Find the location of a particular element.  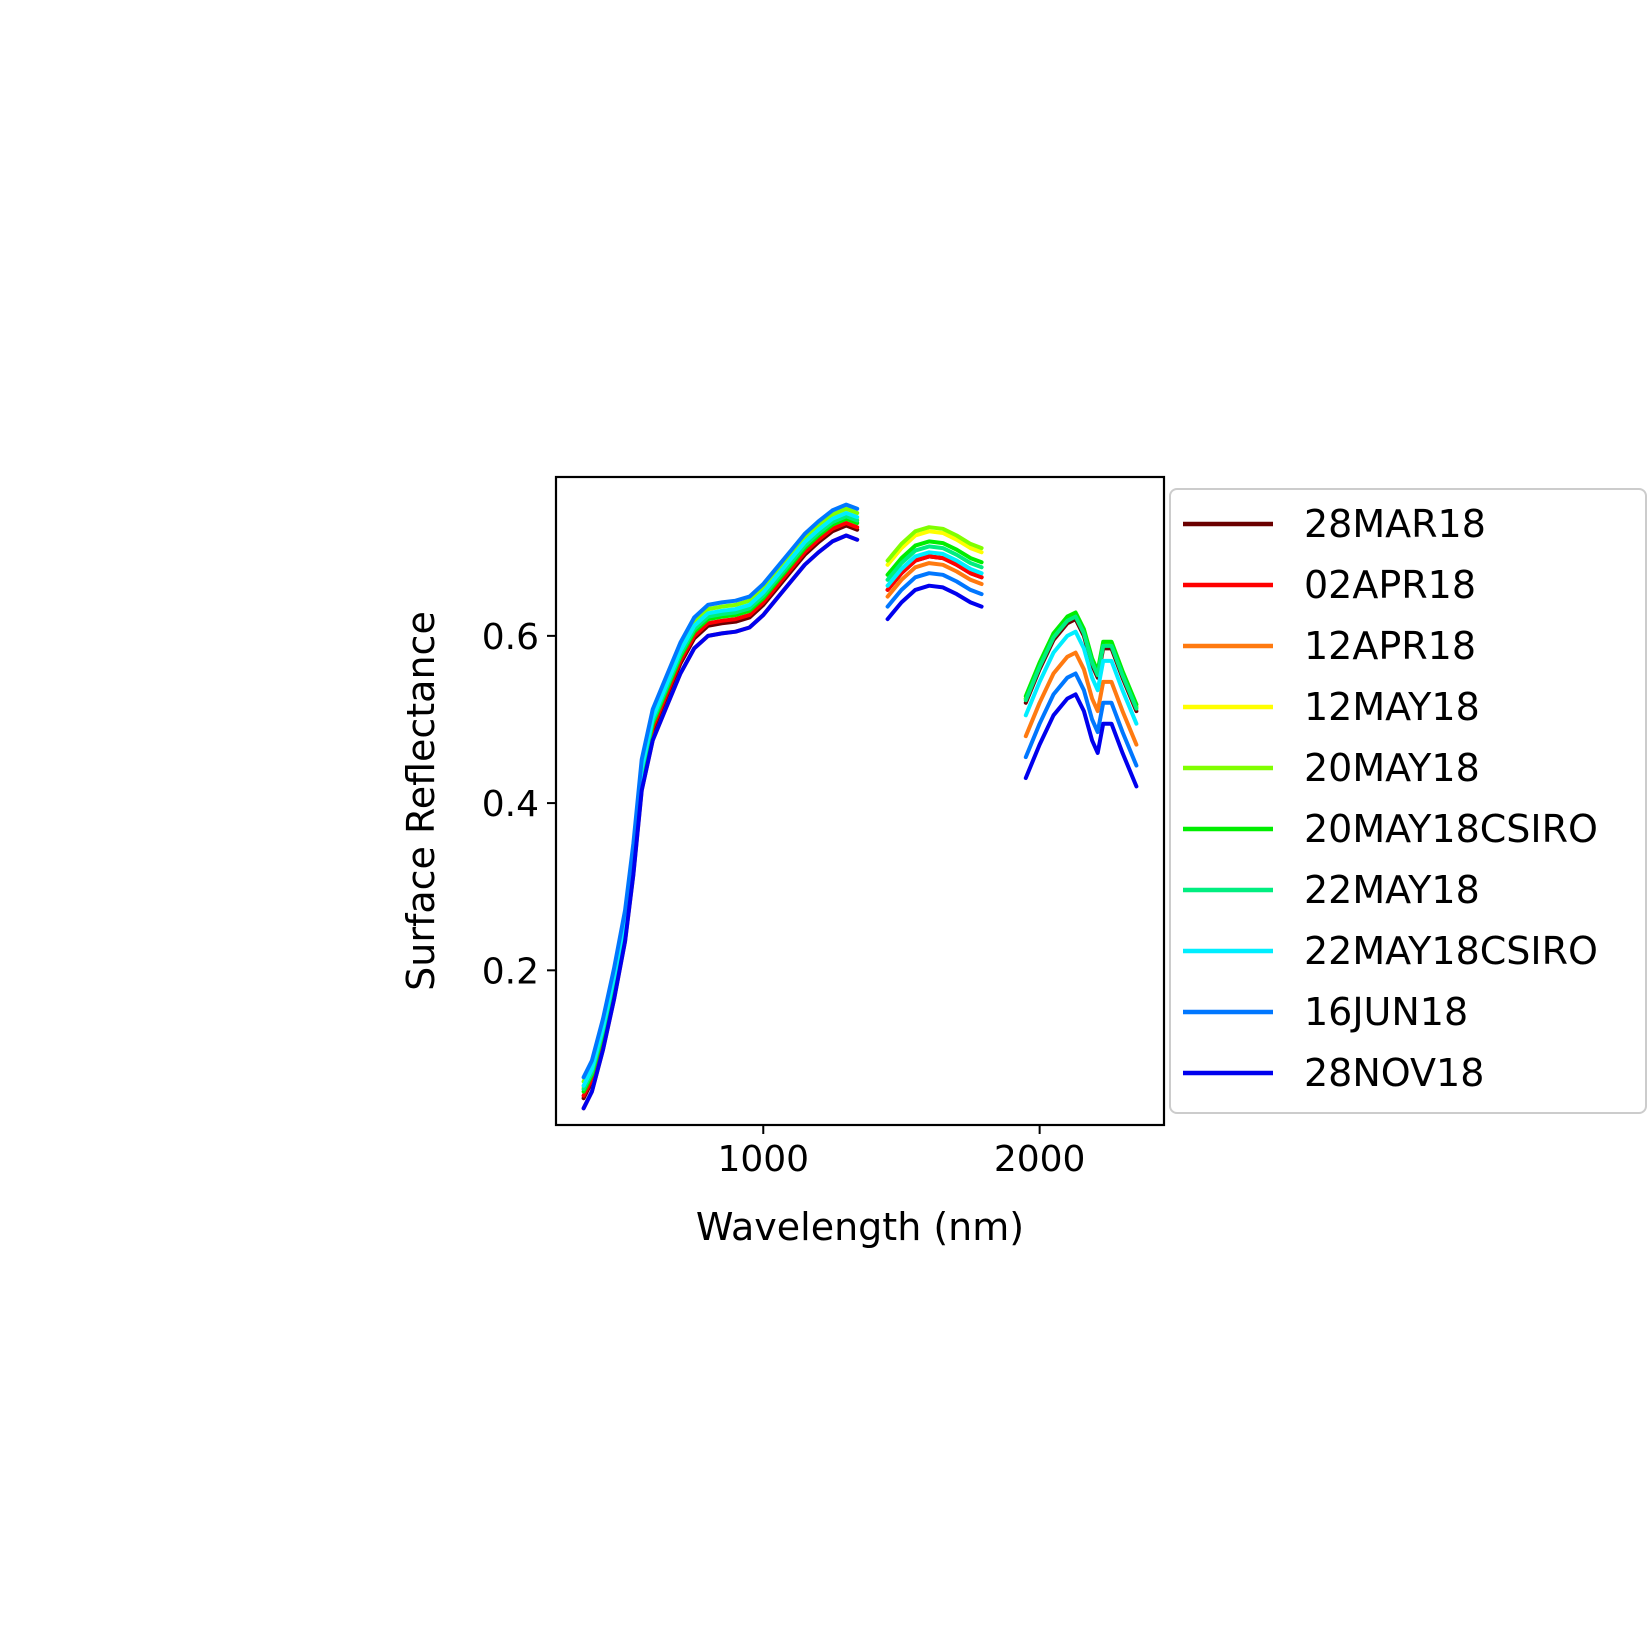

legend-label: 28NOV18 is located at coordinates (1394, 1073).